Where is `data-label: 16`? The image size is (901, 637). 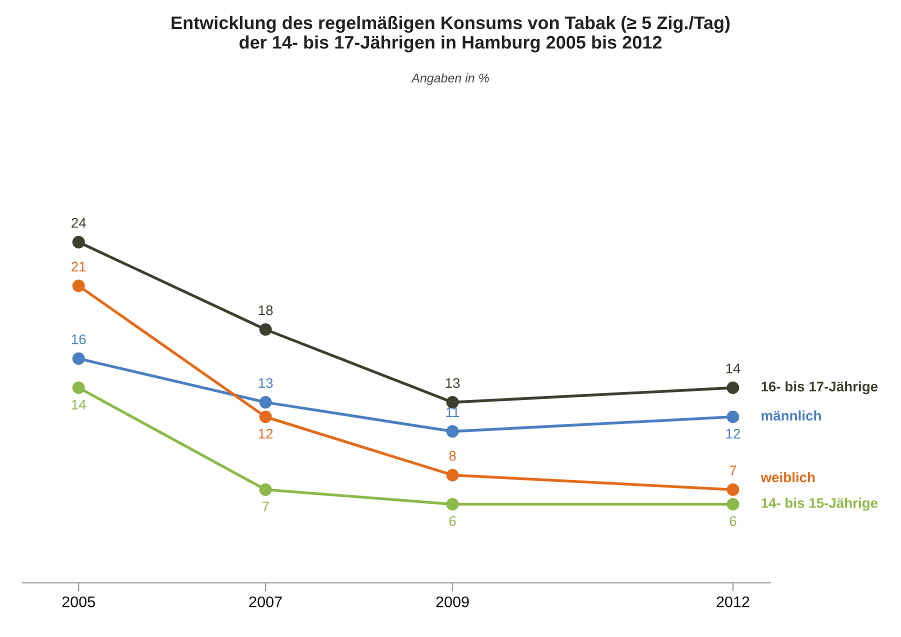 data-label: 16 is located at coordinates (79, 339).